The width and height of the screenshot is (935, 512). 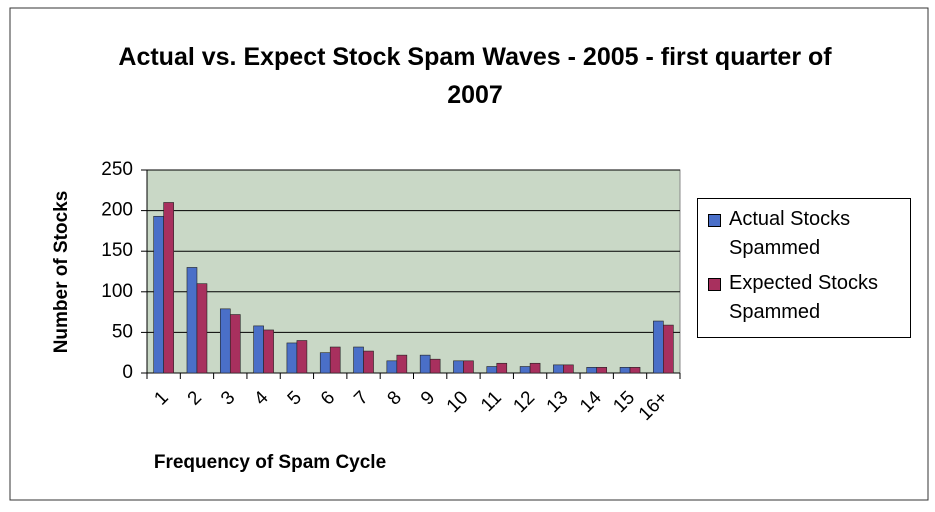 I want to click on y-tick-label: 50, so click(x=122, y=331).